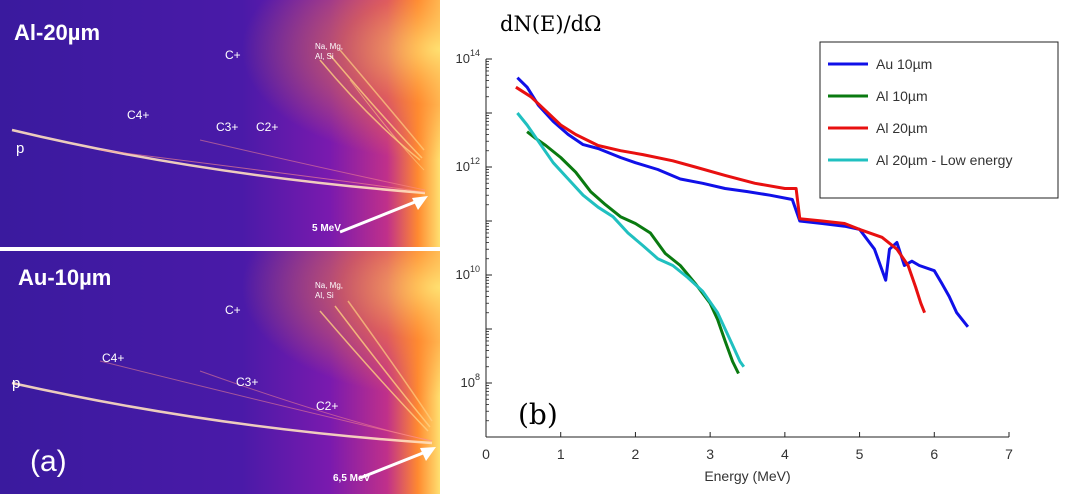 The image size is (1068, 499). I want to click on panel-tag-b: (b), so click(538, 414).